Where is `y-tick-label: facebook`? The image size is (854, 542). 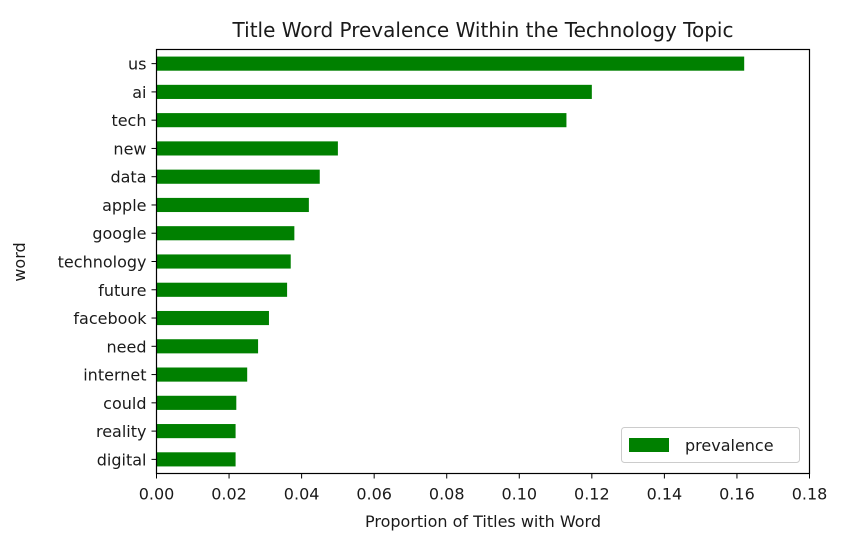 y-tick-label: facebook is located at coordinates (110, 318).